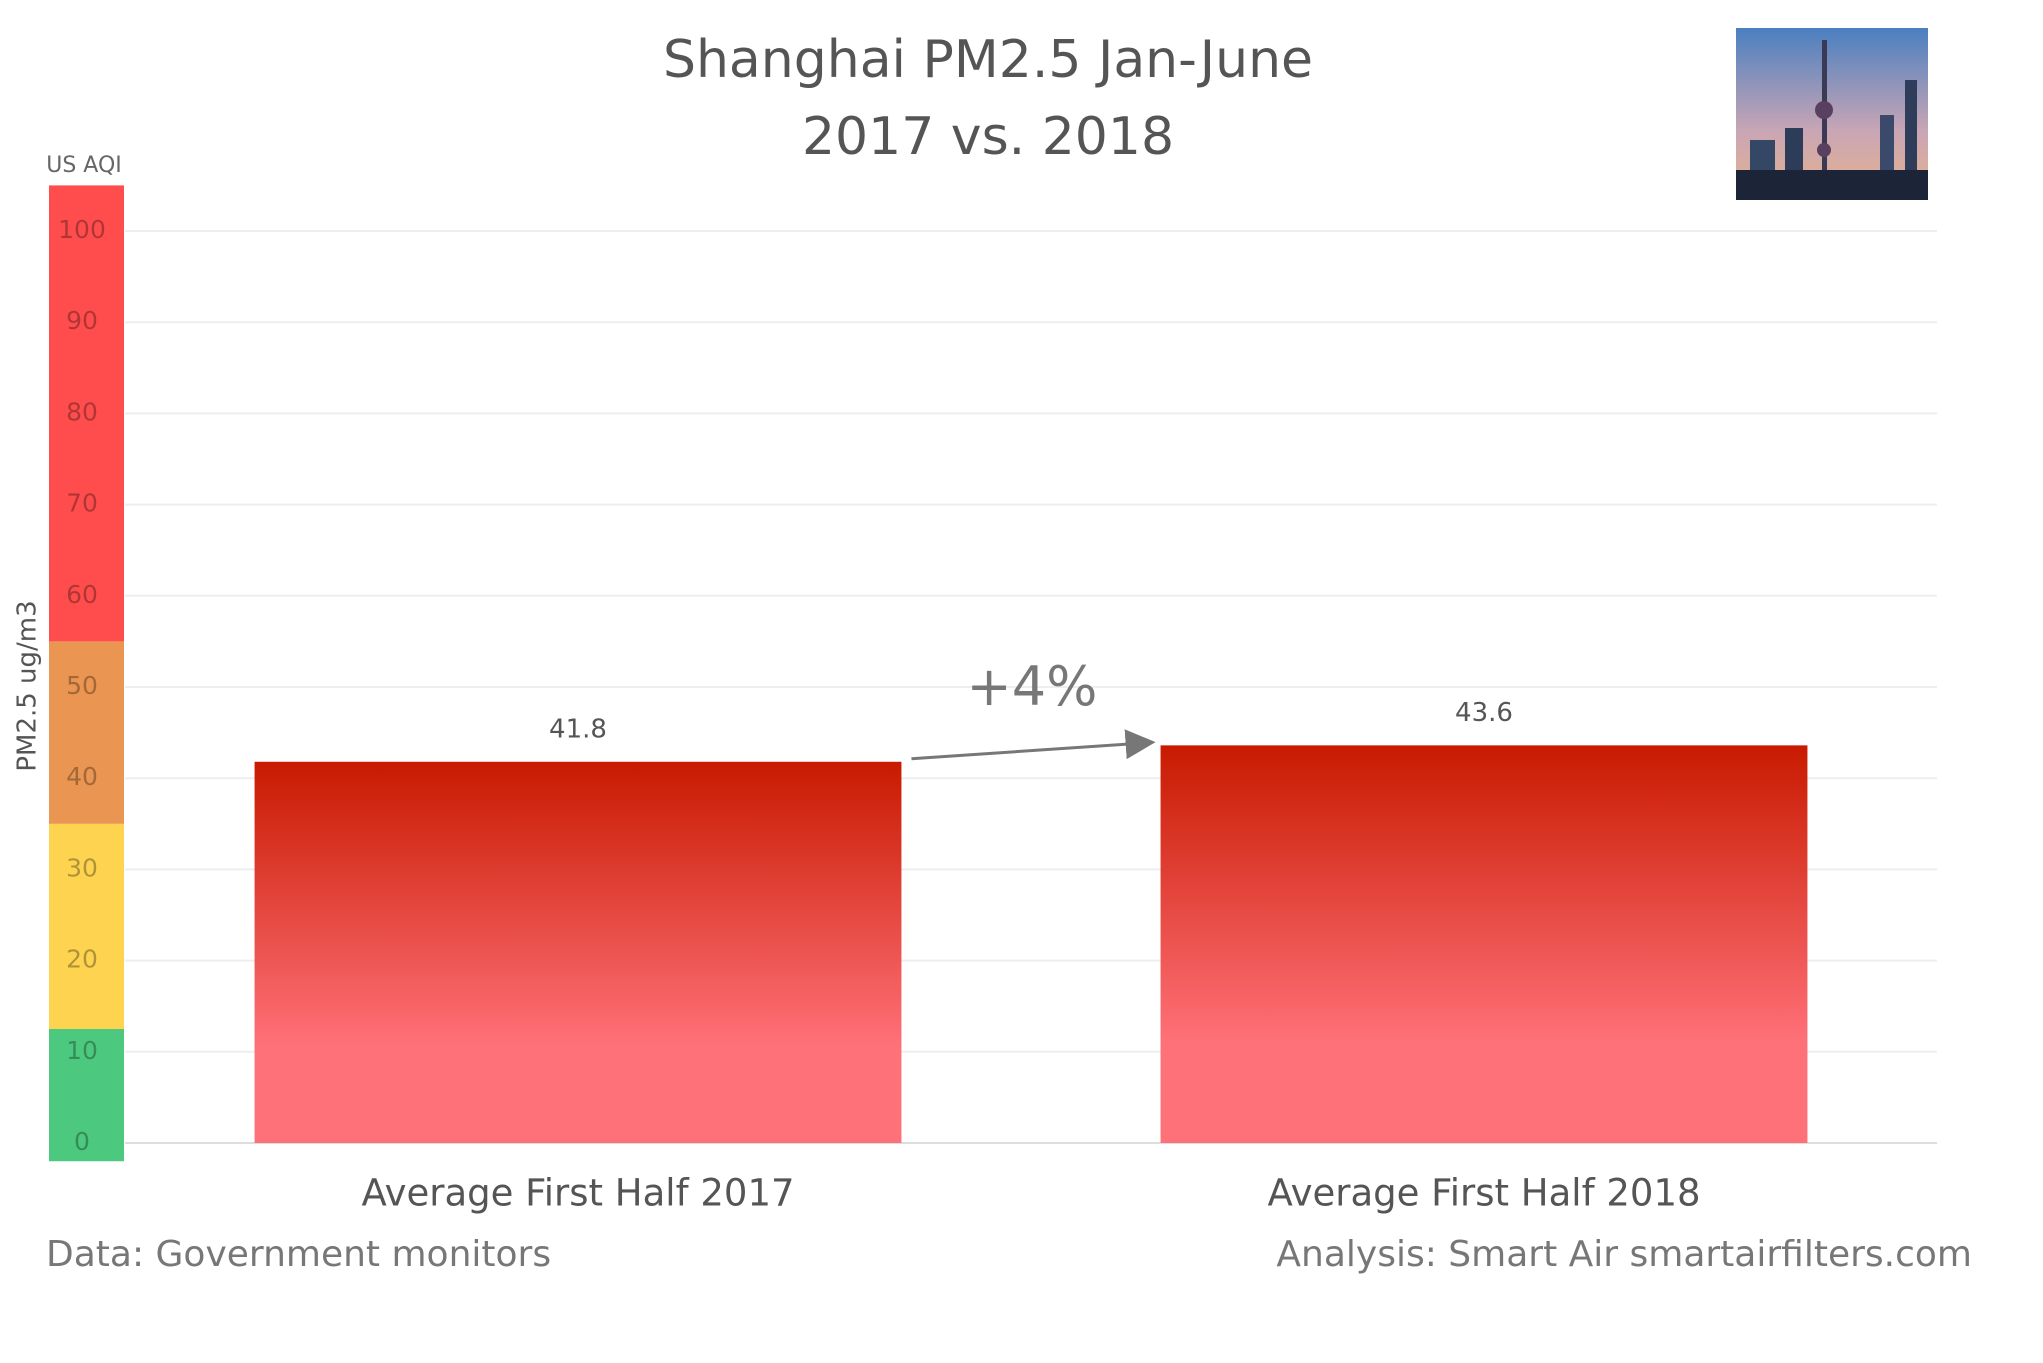 This screenshot has height=1363, width=2043. Describe the element at coordinates (82, 1050) in the screenshot. I see `y-tick-label: 10` at that location.